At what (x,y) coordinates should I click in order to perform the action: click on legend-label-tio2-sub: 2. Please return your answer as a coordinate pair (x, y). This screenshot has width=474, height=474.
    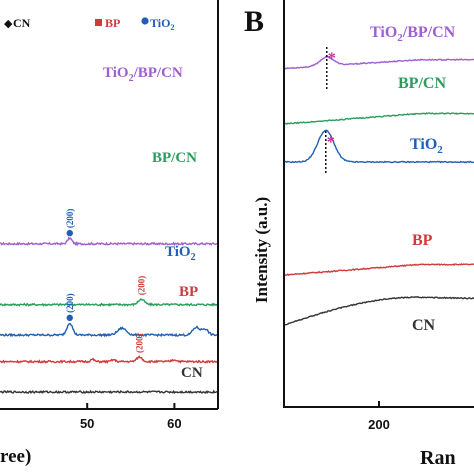
    Looking at the image, I should click on (172, 27).